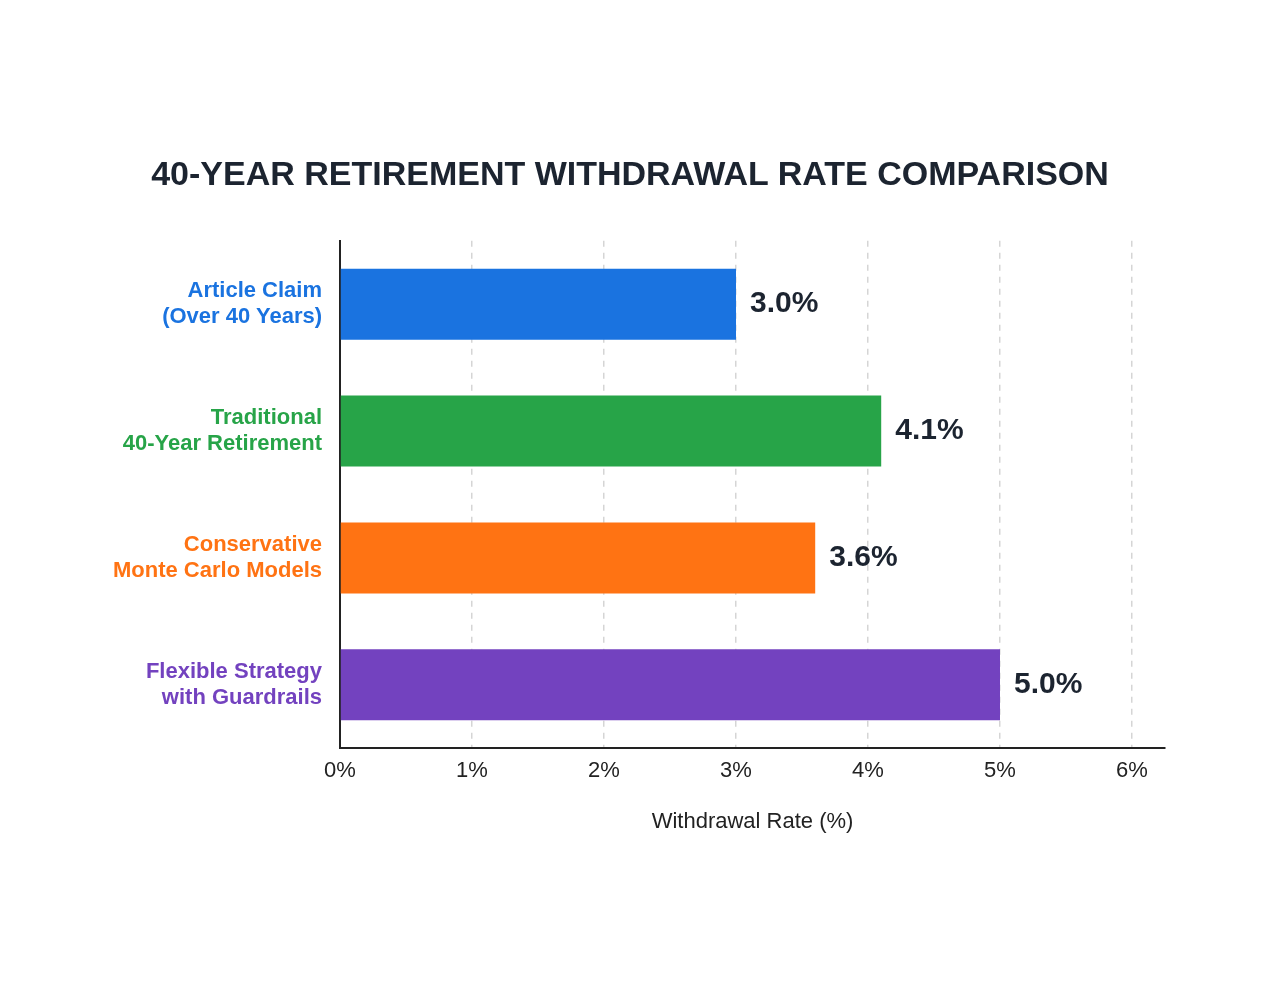 Image resolution: width=1280 pixels, height=989 pixels. What do you see at coordinates (242, 303) in the screenshot?
I see `y-tick-label: Article Claim (Over 40 Years)` at bounding box center [242, 303].